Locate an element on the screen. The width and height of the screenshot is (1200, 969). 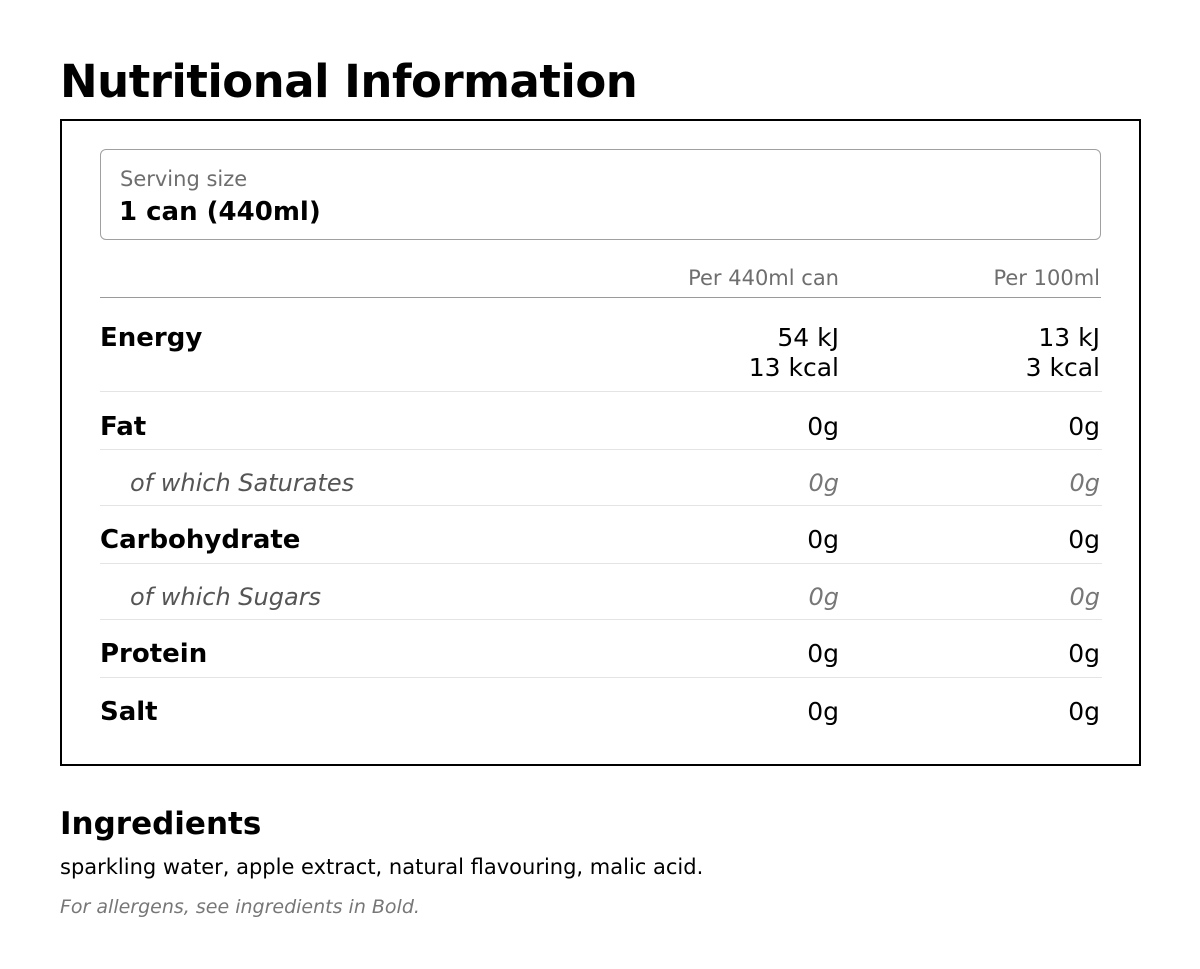
fat-per-can: 0g is located at coordinates (823, 426).